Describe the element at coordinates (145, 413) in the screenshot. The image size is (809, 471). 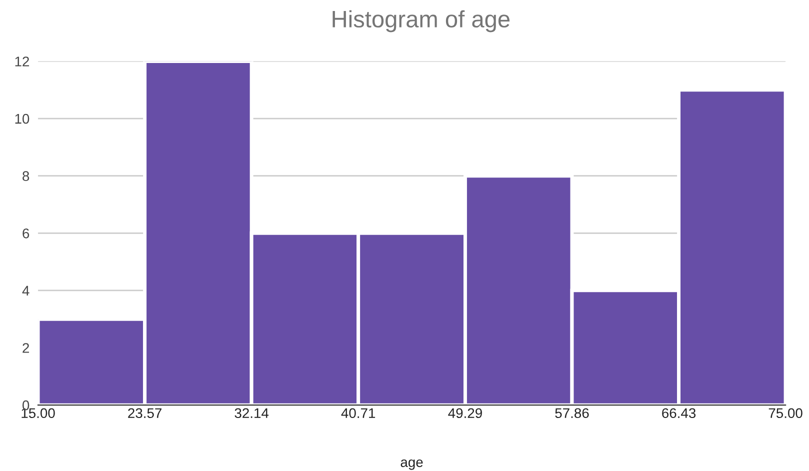
I see `x-tick-label: 23.57` at that location.